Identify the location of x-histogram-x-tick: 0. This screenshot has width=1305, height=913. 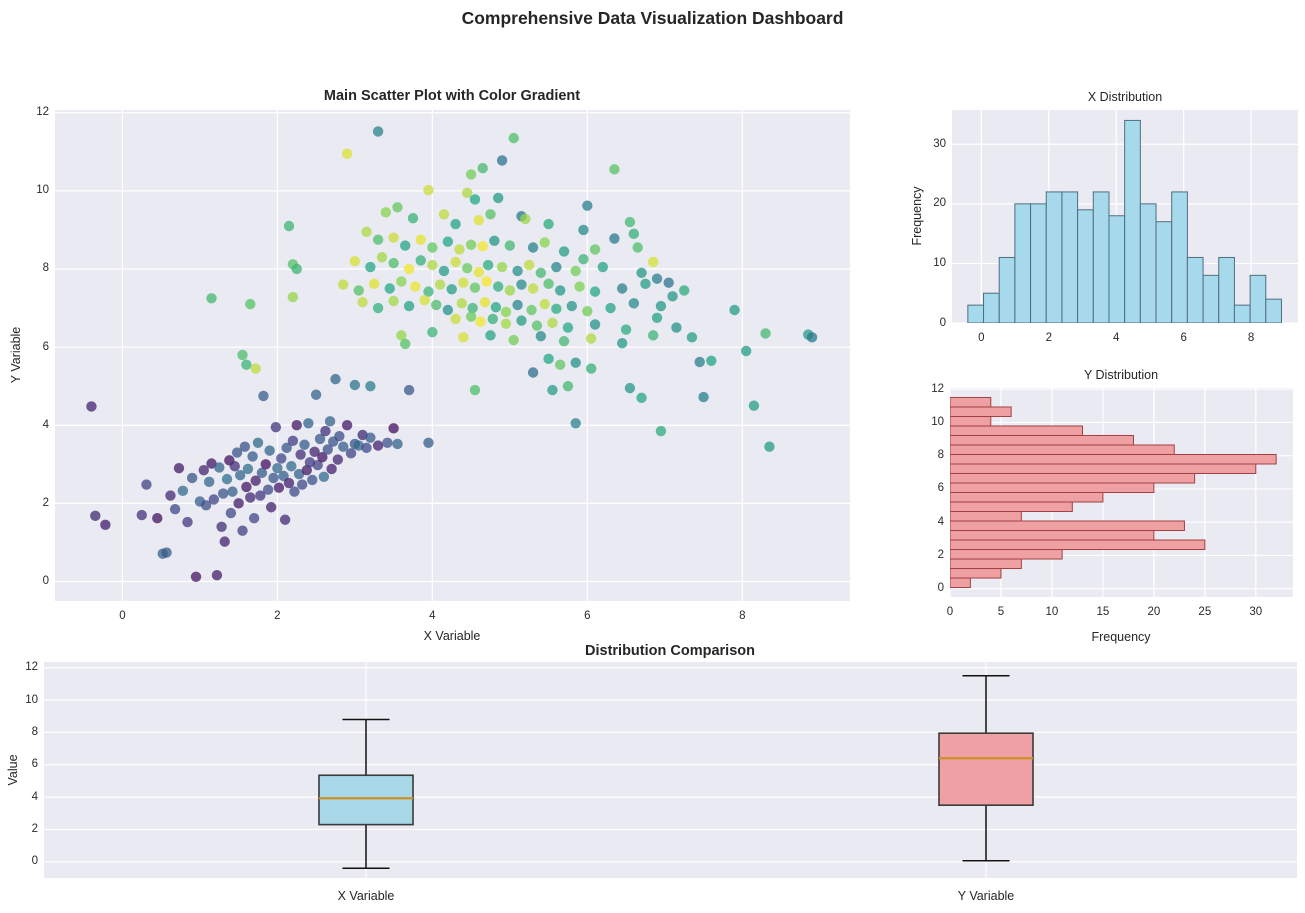
(981, 338).